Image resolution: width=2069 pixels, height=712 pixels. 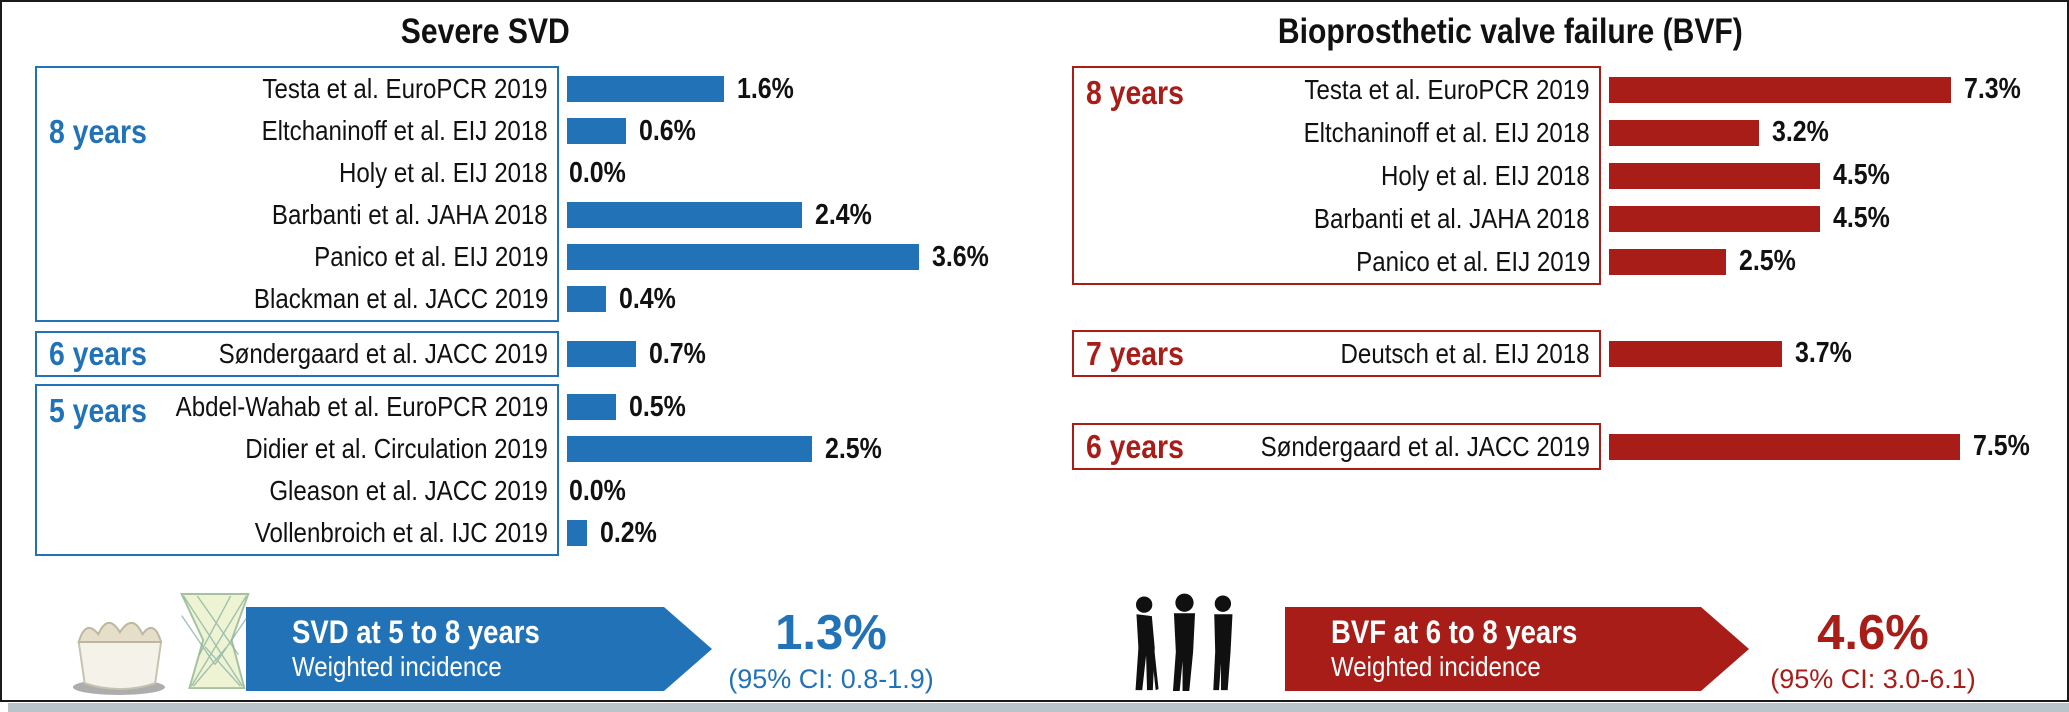 I want to click on year-group-label: 8 years, so click(x=98, y=131).